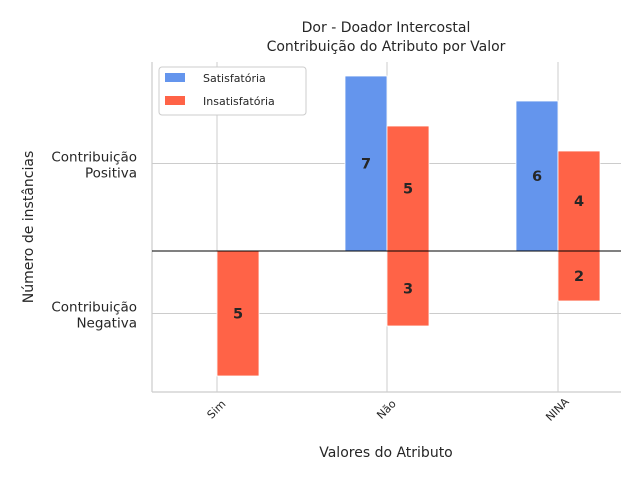 The image size is (640, 480). I want to click on bar-label-satisfatoria-nina: 6, so click(537, 177).